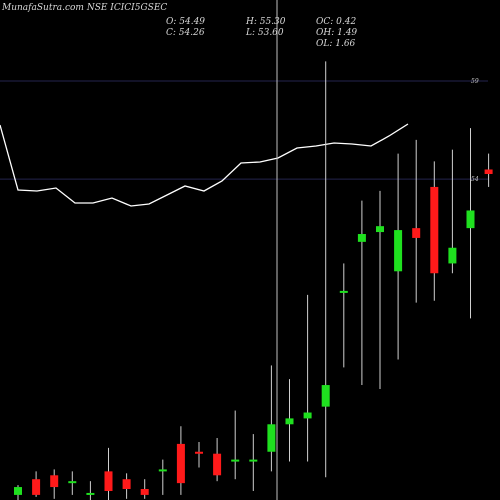 The height and width of the screenshot is (500, 500). Describe the element at coordinates (85, 8) in the screenshot. I see `chart-title: MunafaSutra.com NSE ICICI5GSEC` at that location.